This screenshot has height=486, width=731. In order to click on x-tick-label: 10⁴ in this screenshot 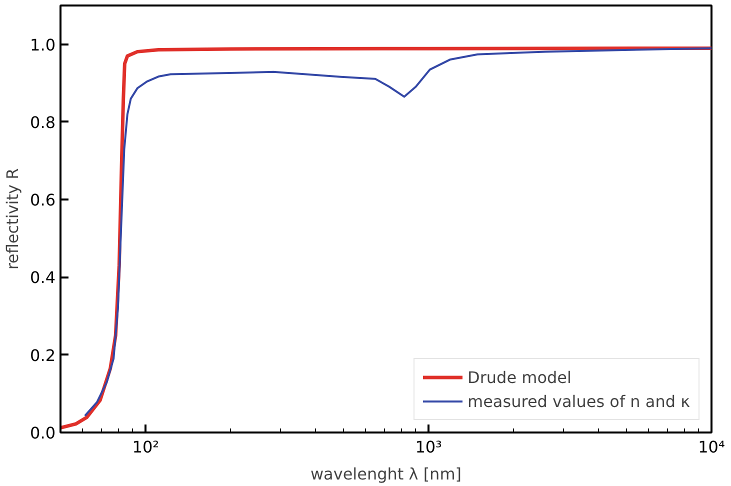, I will do `click(711, 447)`.